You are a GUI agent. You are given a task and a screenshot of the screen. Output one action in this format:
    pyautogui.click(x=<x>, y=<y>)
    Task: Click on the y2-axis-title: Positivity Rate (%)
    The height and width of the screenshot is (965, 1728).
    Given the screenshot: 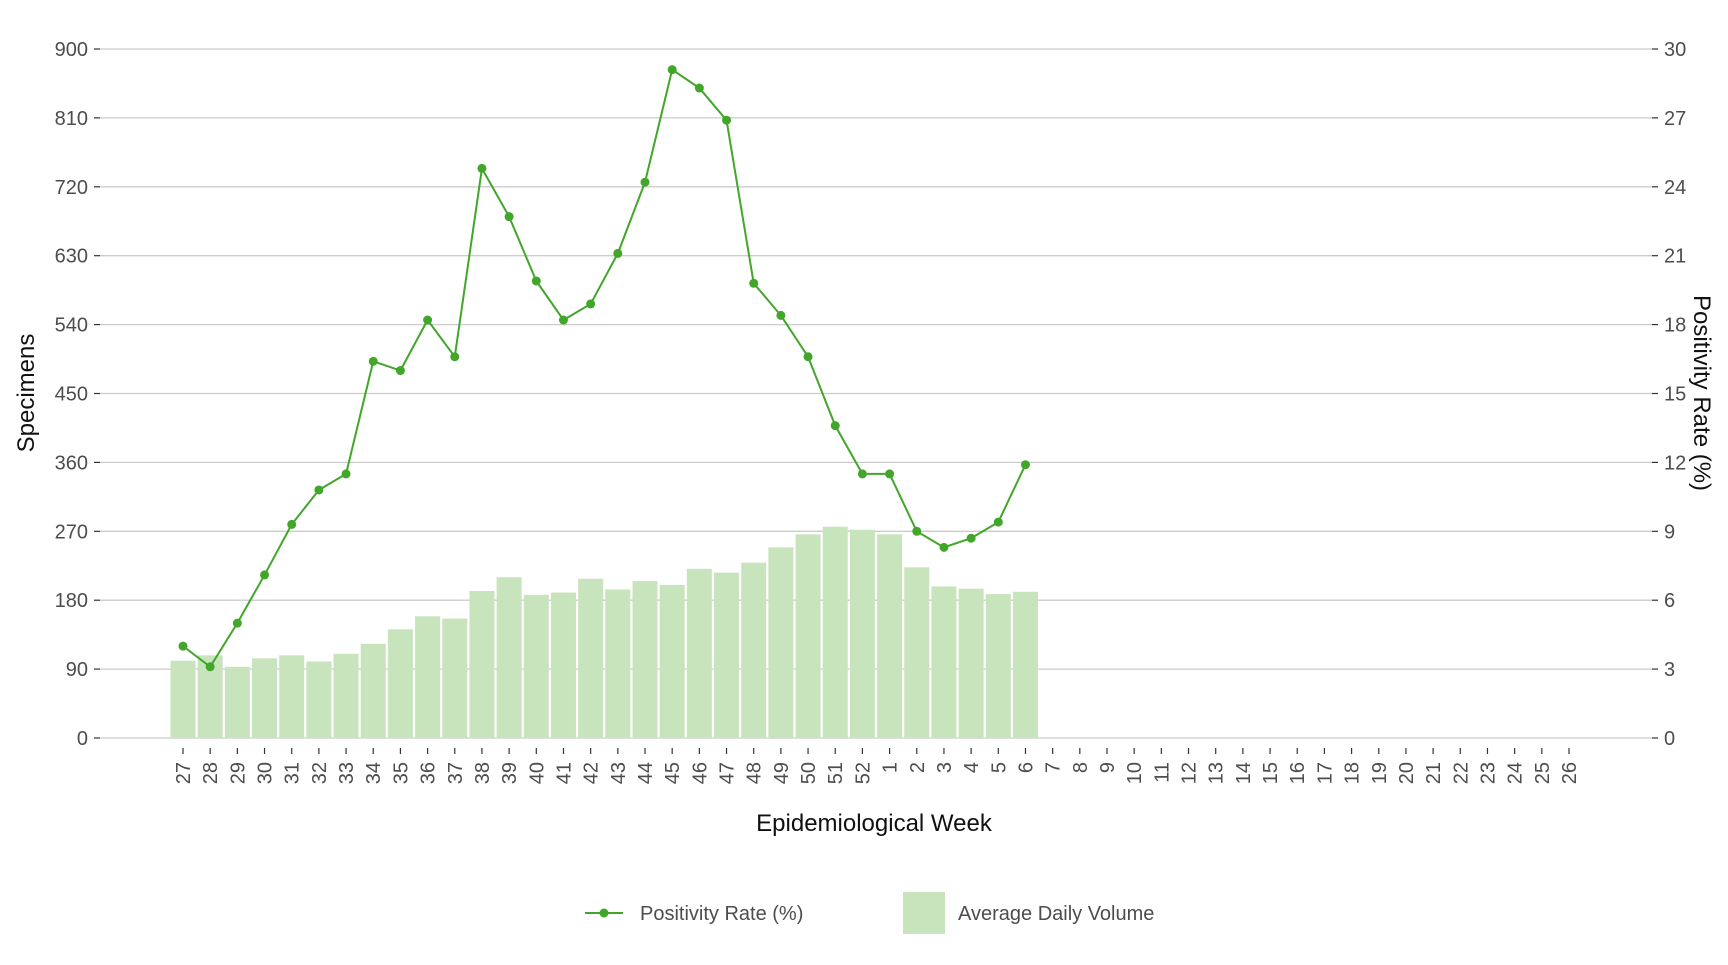 What is the action you would take?
    pyautogui.click(x=1701, y=393)
    